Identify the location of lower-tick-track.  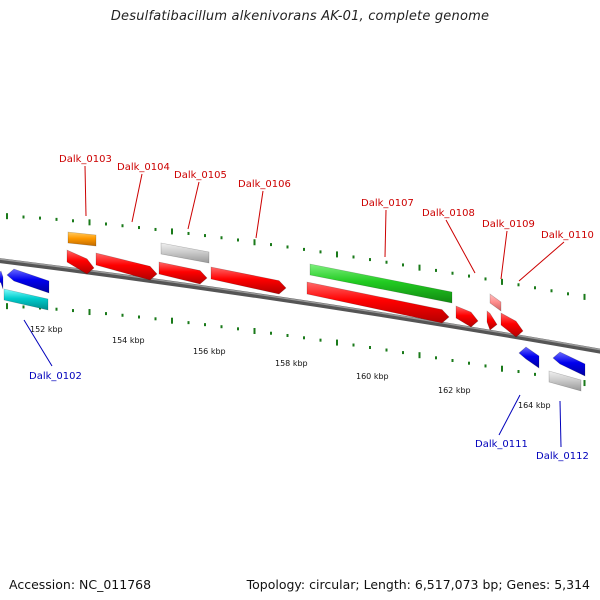
(296, 345).